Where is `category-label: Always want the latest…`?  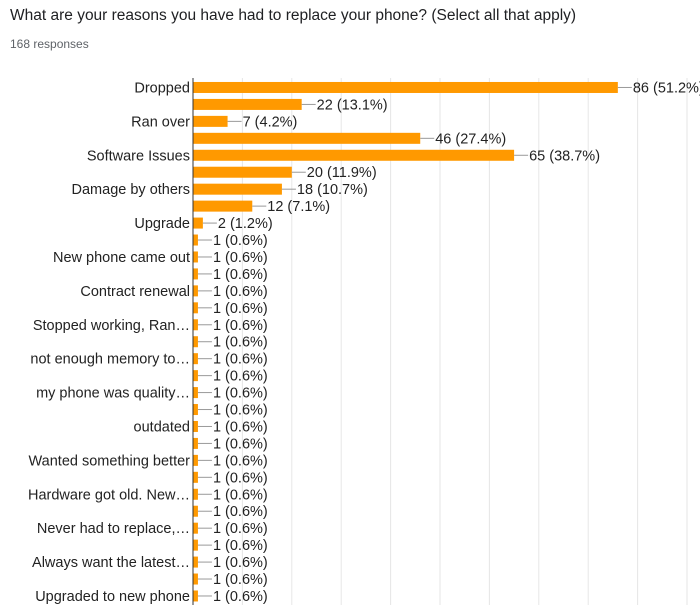 category-label: Always want the latest… is located at coordinates (111, 563).